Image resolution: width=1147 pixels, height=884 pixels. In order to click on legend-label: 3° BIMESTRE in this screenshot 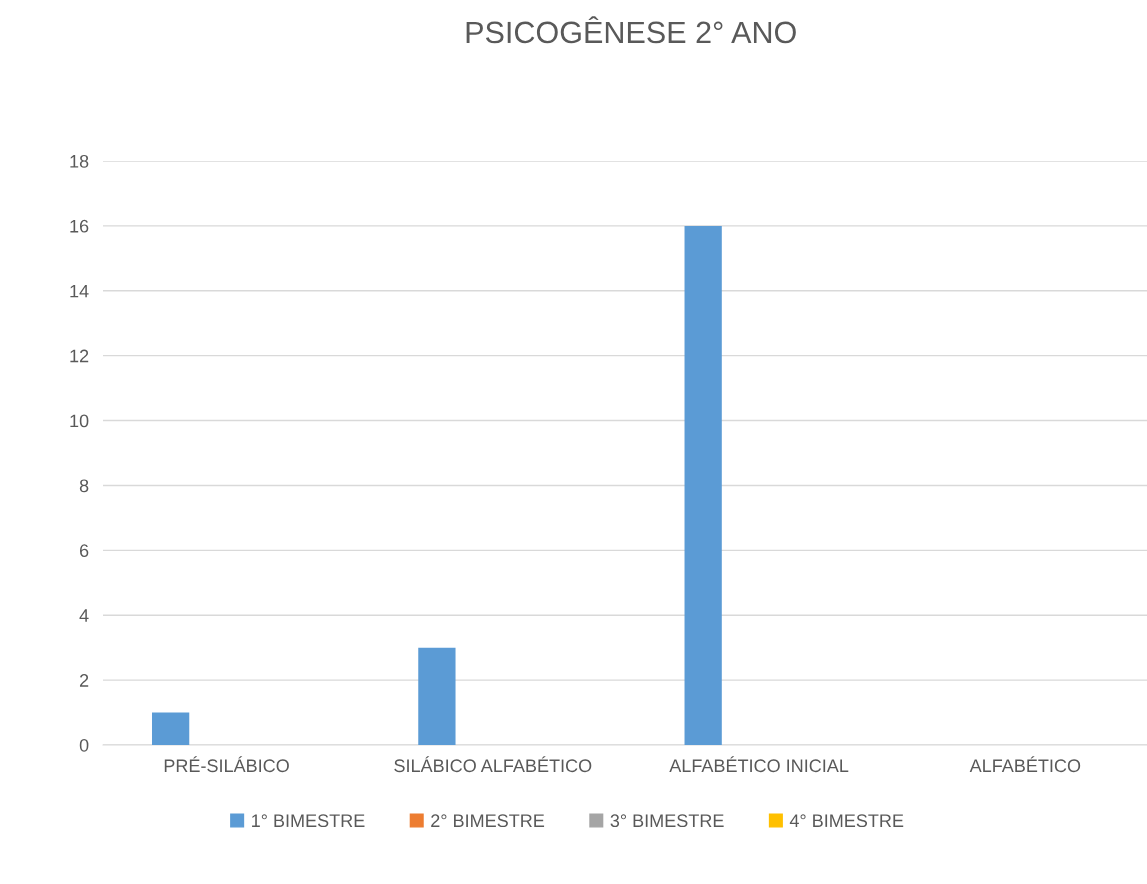, I will do `click(667, 821)`.